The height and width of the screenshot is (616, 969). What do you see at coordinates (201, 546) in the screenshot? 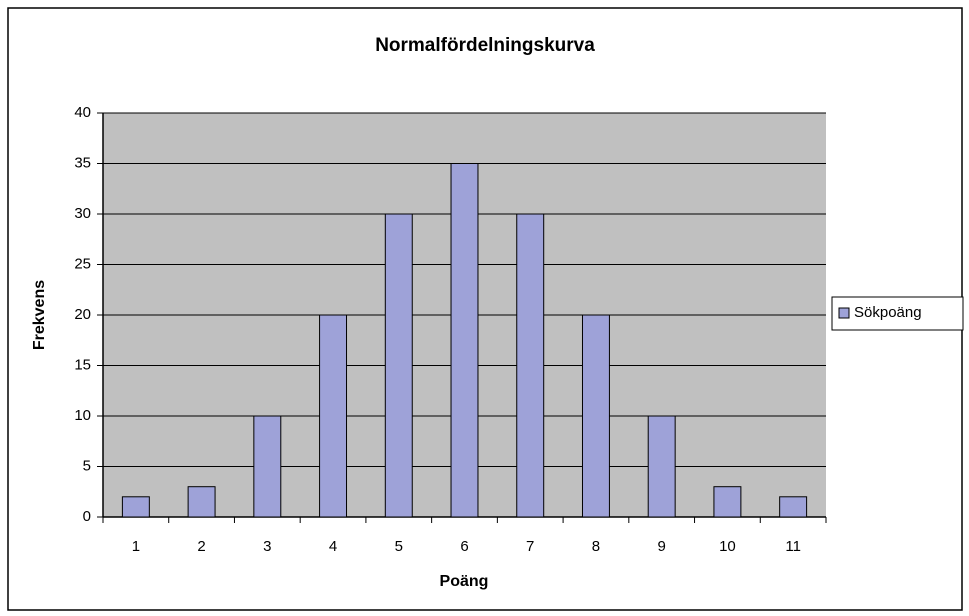
I see `x-tick-label: 2` at bounding box center [201, 546].